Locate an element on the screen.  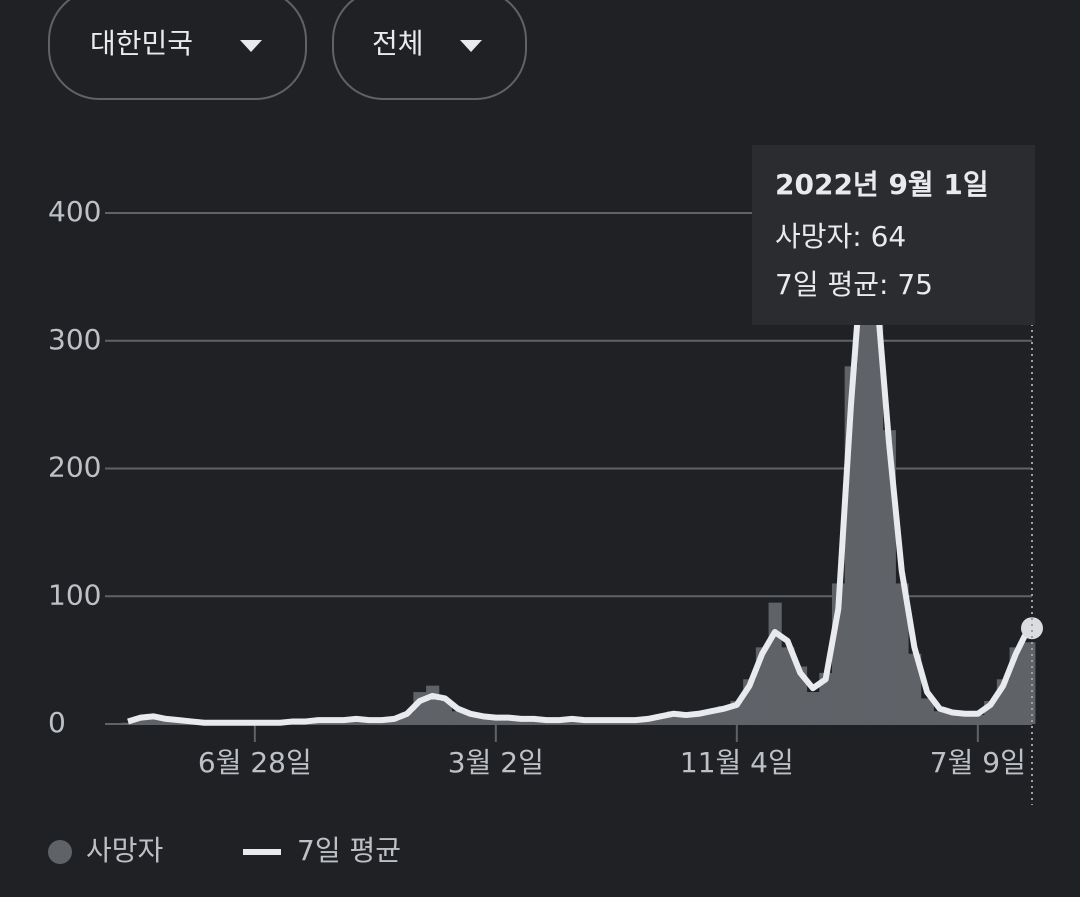
region-label: 대한민국 is located at coordinates (141, 43).